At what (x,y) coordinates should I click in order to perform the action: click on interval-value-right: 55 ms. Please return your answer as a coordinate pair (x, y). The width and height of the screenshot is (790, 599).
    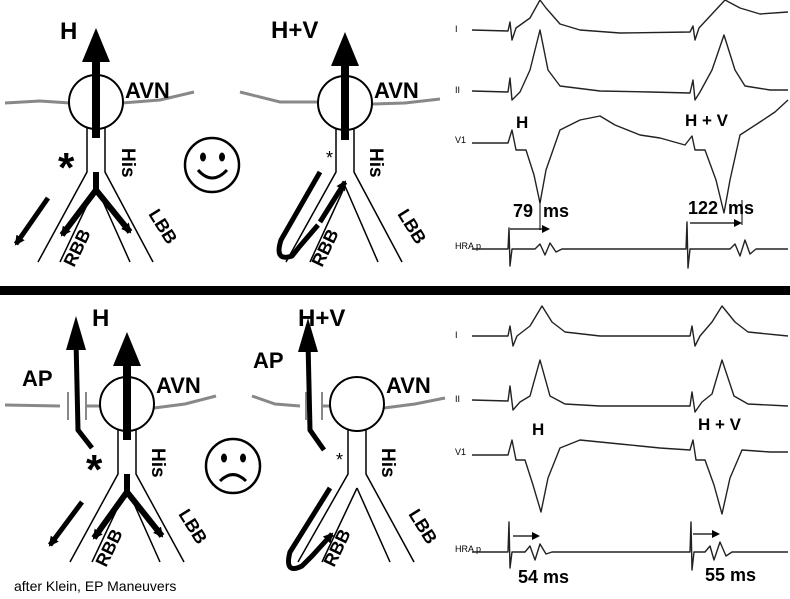
    Looking at the image, I should click on (730, 575).